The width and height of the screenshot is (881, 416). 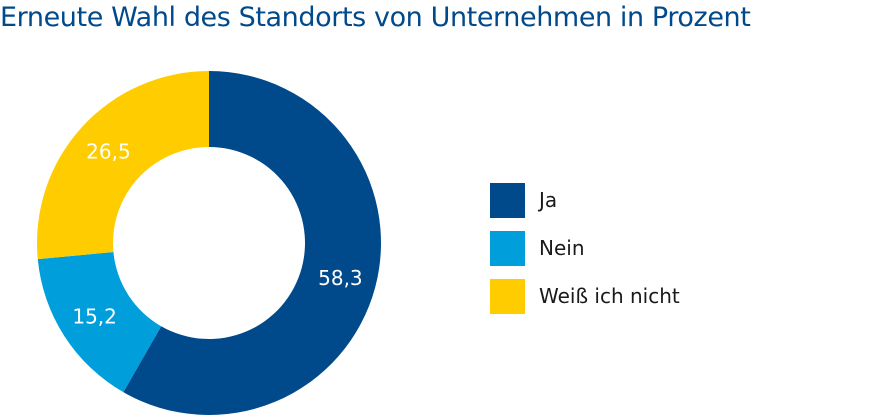 I want to click on legend-label-ja: Ja, so click(x=548, y=200).